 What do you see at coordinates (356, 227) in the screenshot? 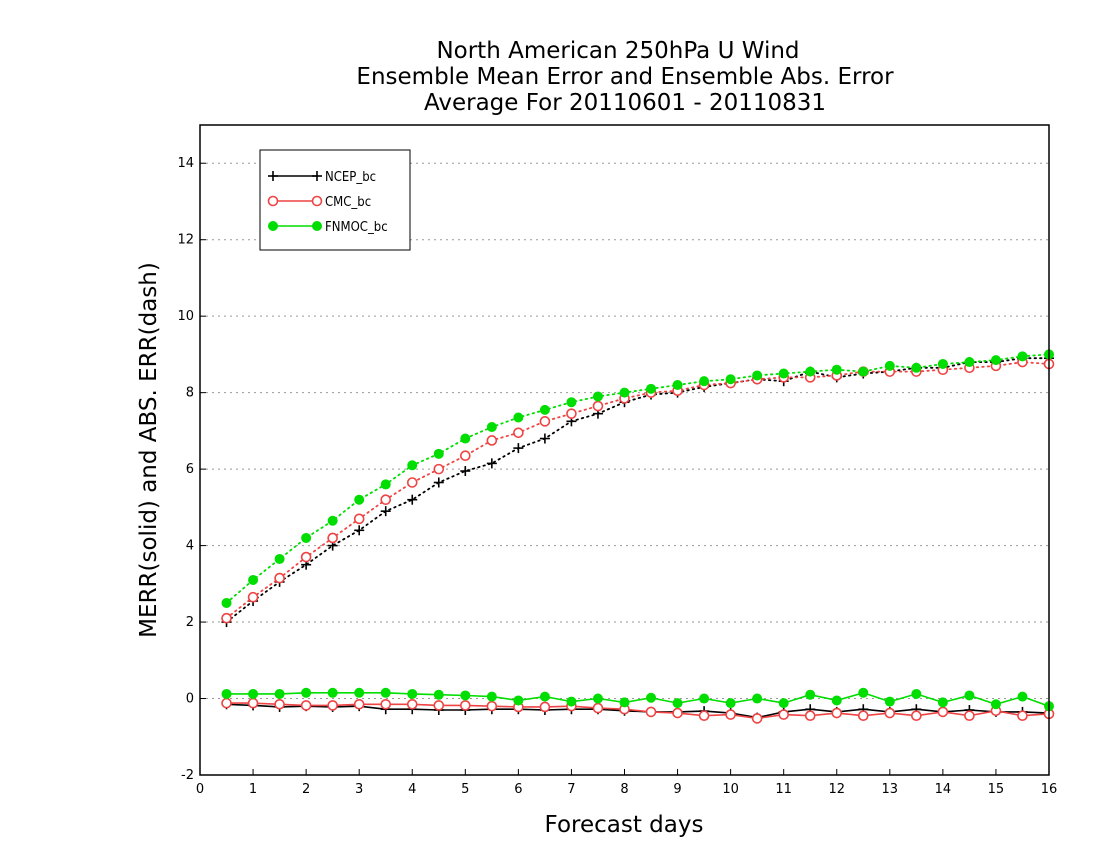
I see `legend-label: FNMOC_bc` at bounding box center [356, 227].